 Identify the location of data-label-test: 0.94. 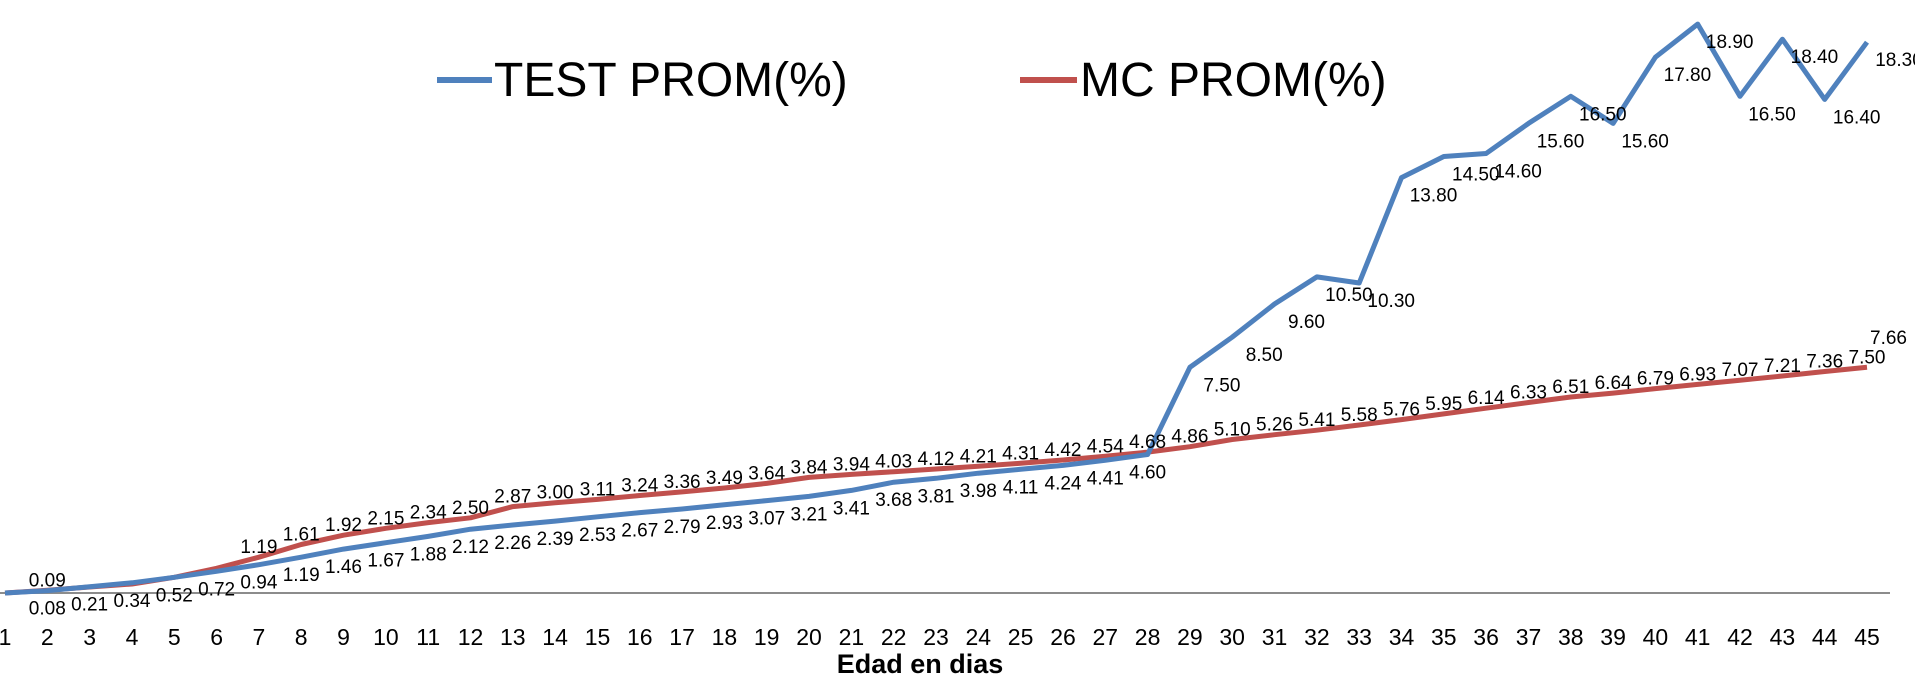
(258, 583).